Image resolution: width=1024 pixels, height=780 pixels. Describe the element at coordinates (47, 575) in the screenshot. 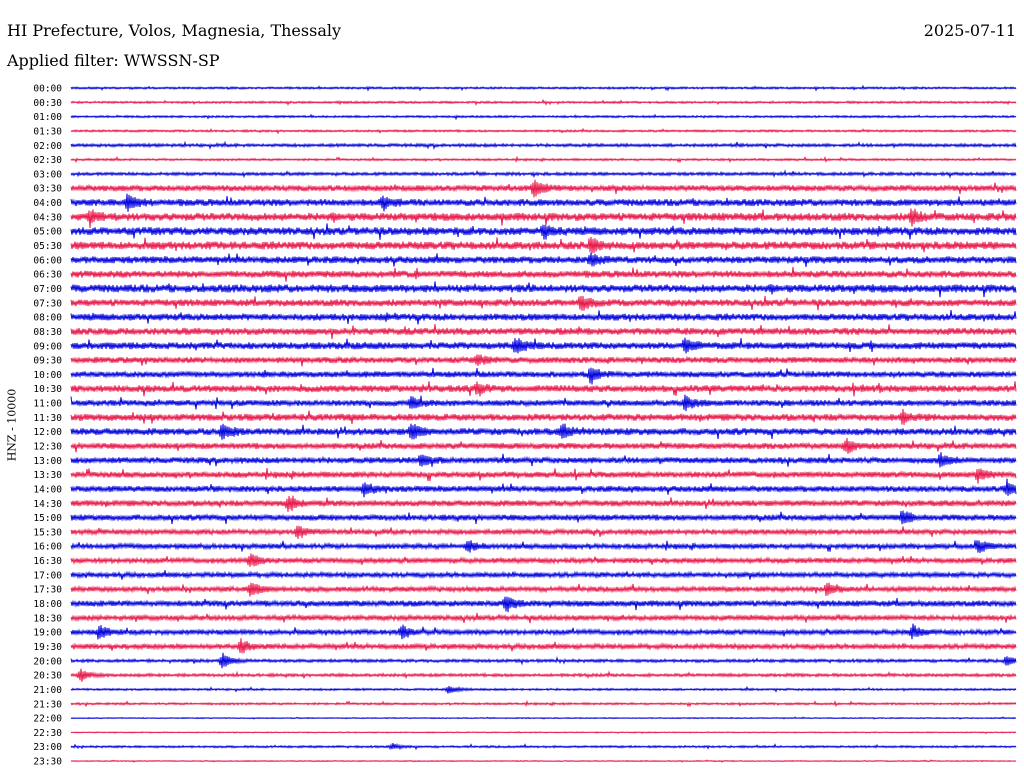

I see `row-label-1700: 17:00` at that location.